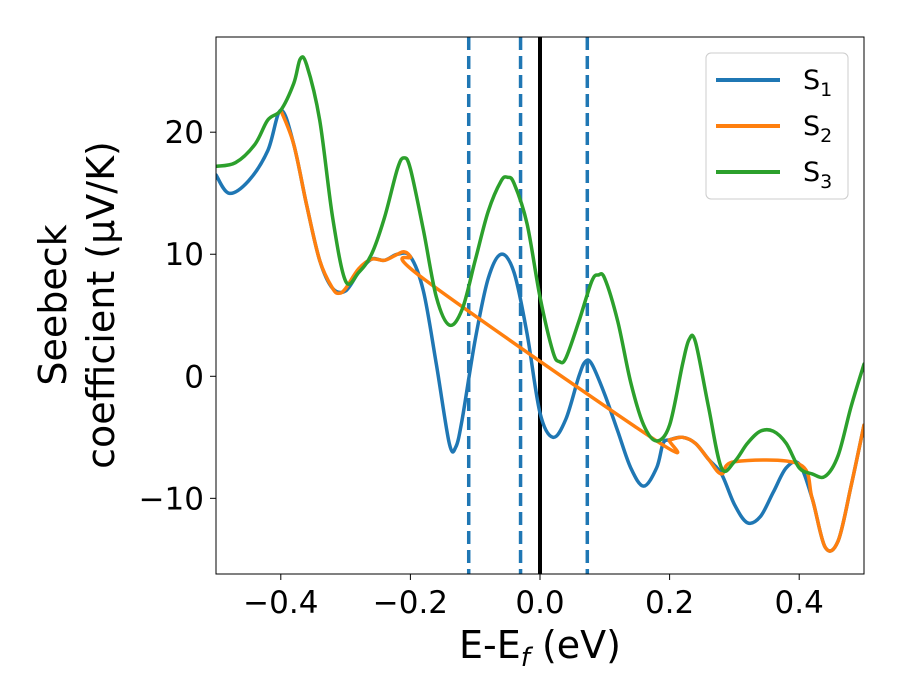  Describe the element at coordinates (280, 603) in the screenshot. I see `x-tick-label: −0.4` at that location.